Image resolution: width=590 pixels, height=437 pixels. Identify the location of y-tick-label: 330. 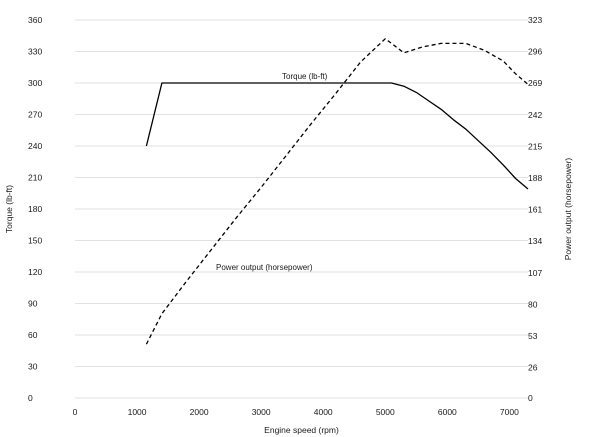
(35, 52).